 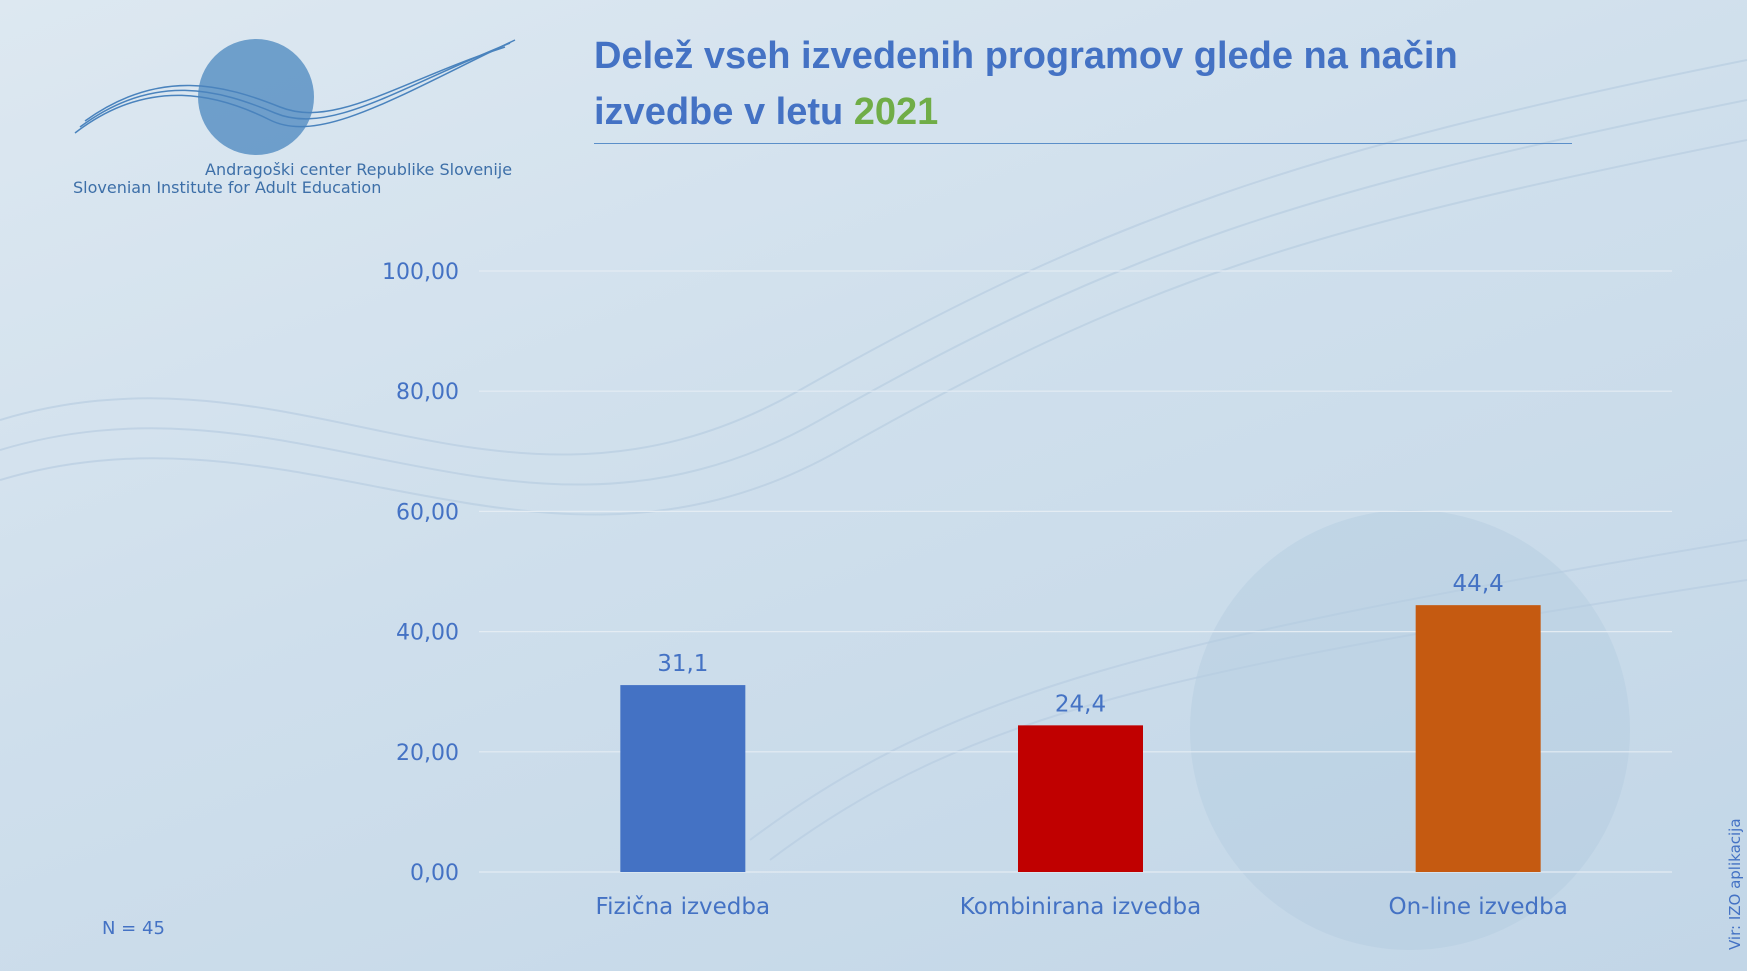 I want to click on y-tick-label: 100,00, so click(x=420, y=272).